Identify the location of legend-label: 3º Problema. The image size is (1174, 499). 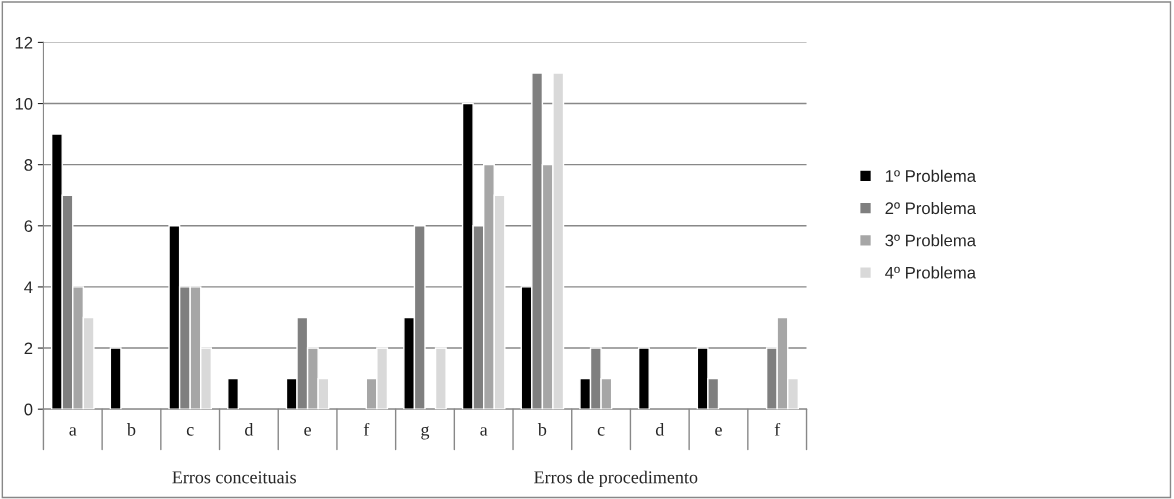
(931, 240).